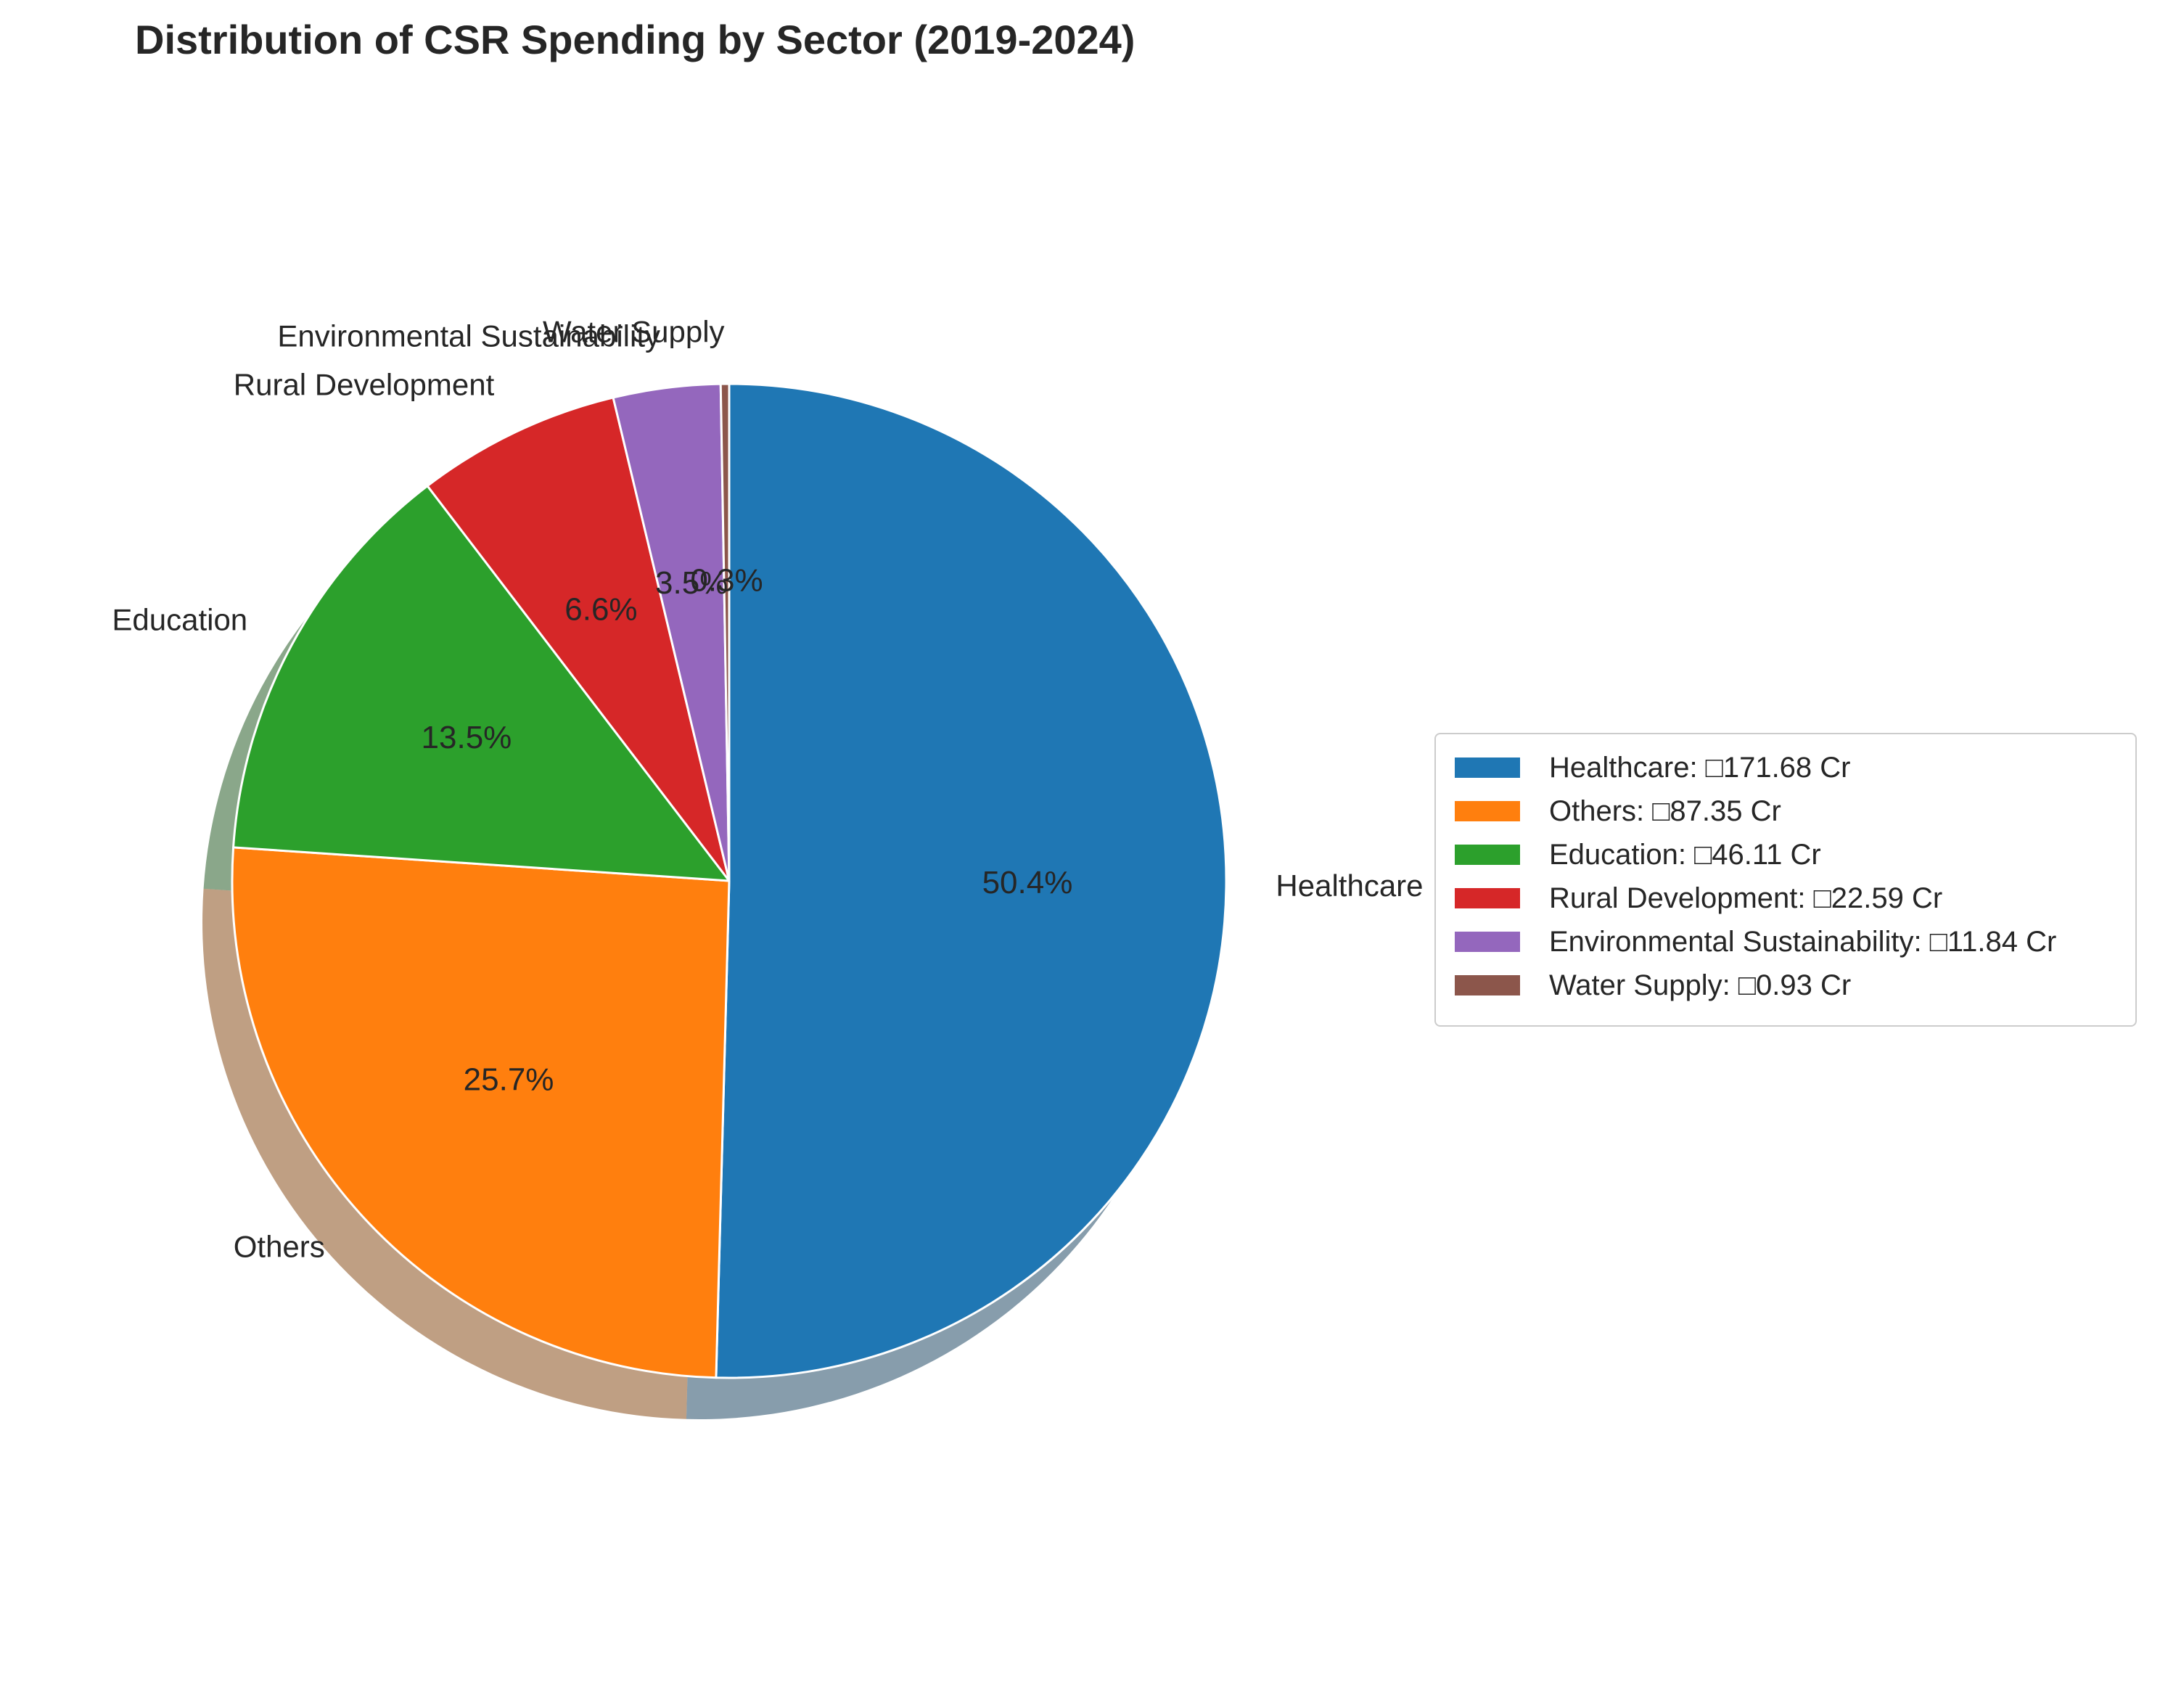  What do you see at coordinates (1349, 886) in the screenshot?
I see `slice-label: Healthcare` at bounding box center [1349, 886].